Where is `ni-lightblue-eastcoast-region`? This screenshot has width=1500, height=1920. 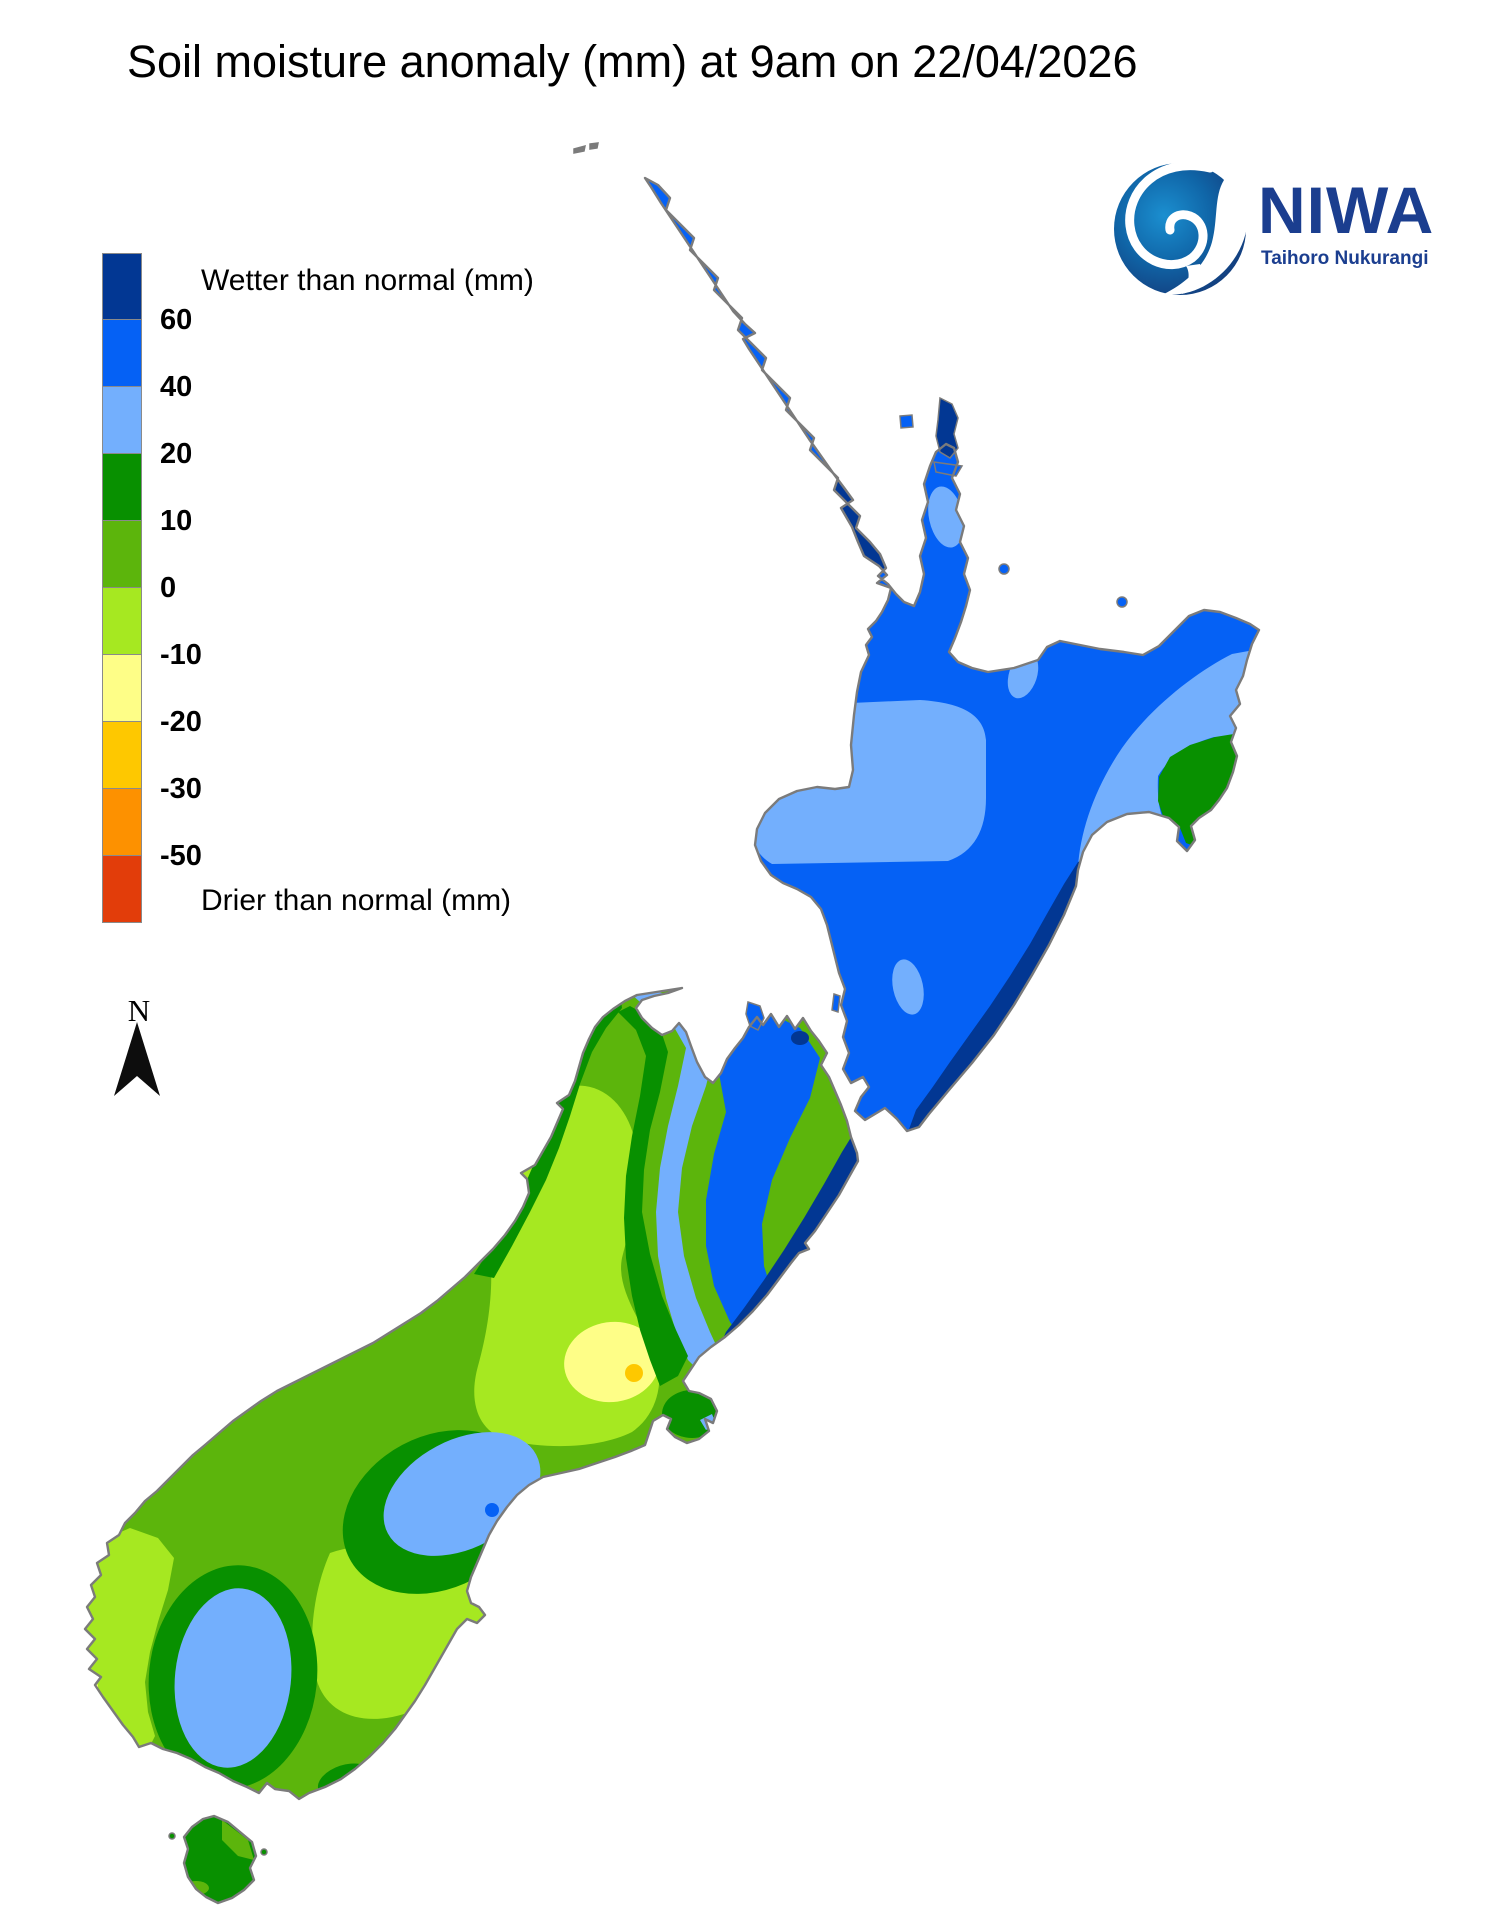 ni-lightblue-eastcoast-region is located at coordinates (1166, 759).